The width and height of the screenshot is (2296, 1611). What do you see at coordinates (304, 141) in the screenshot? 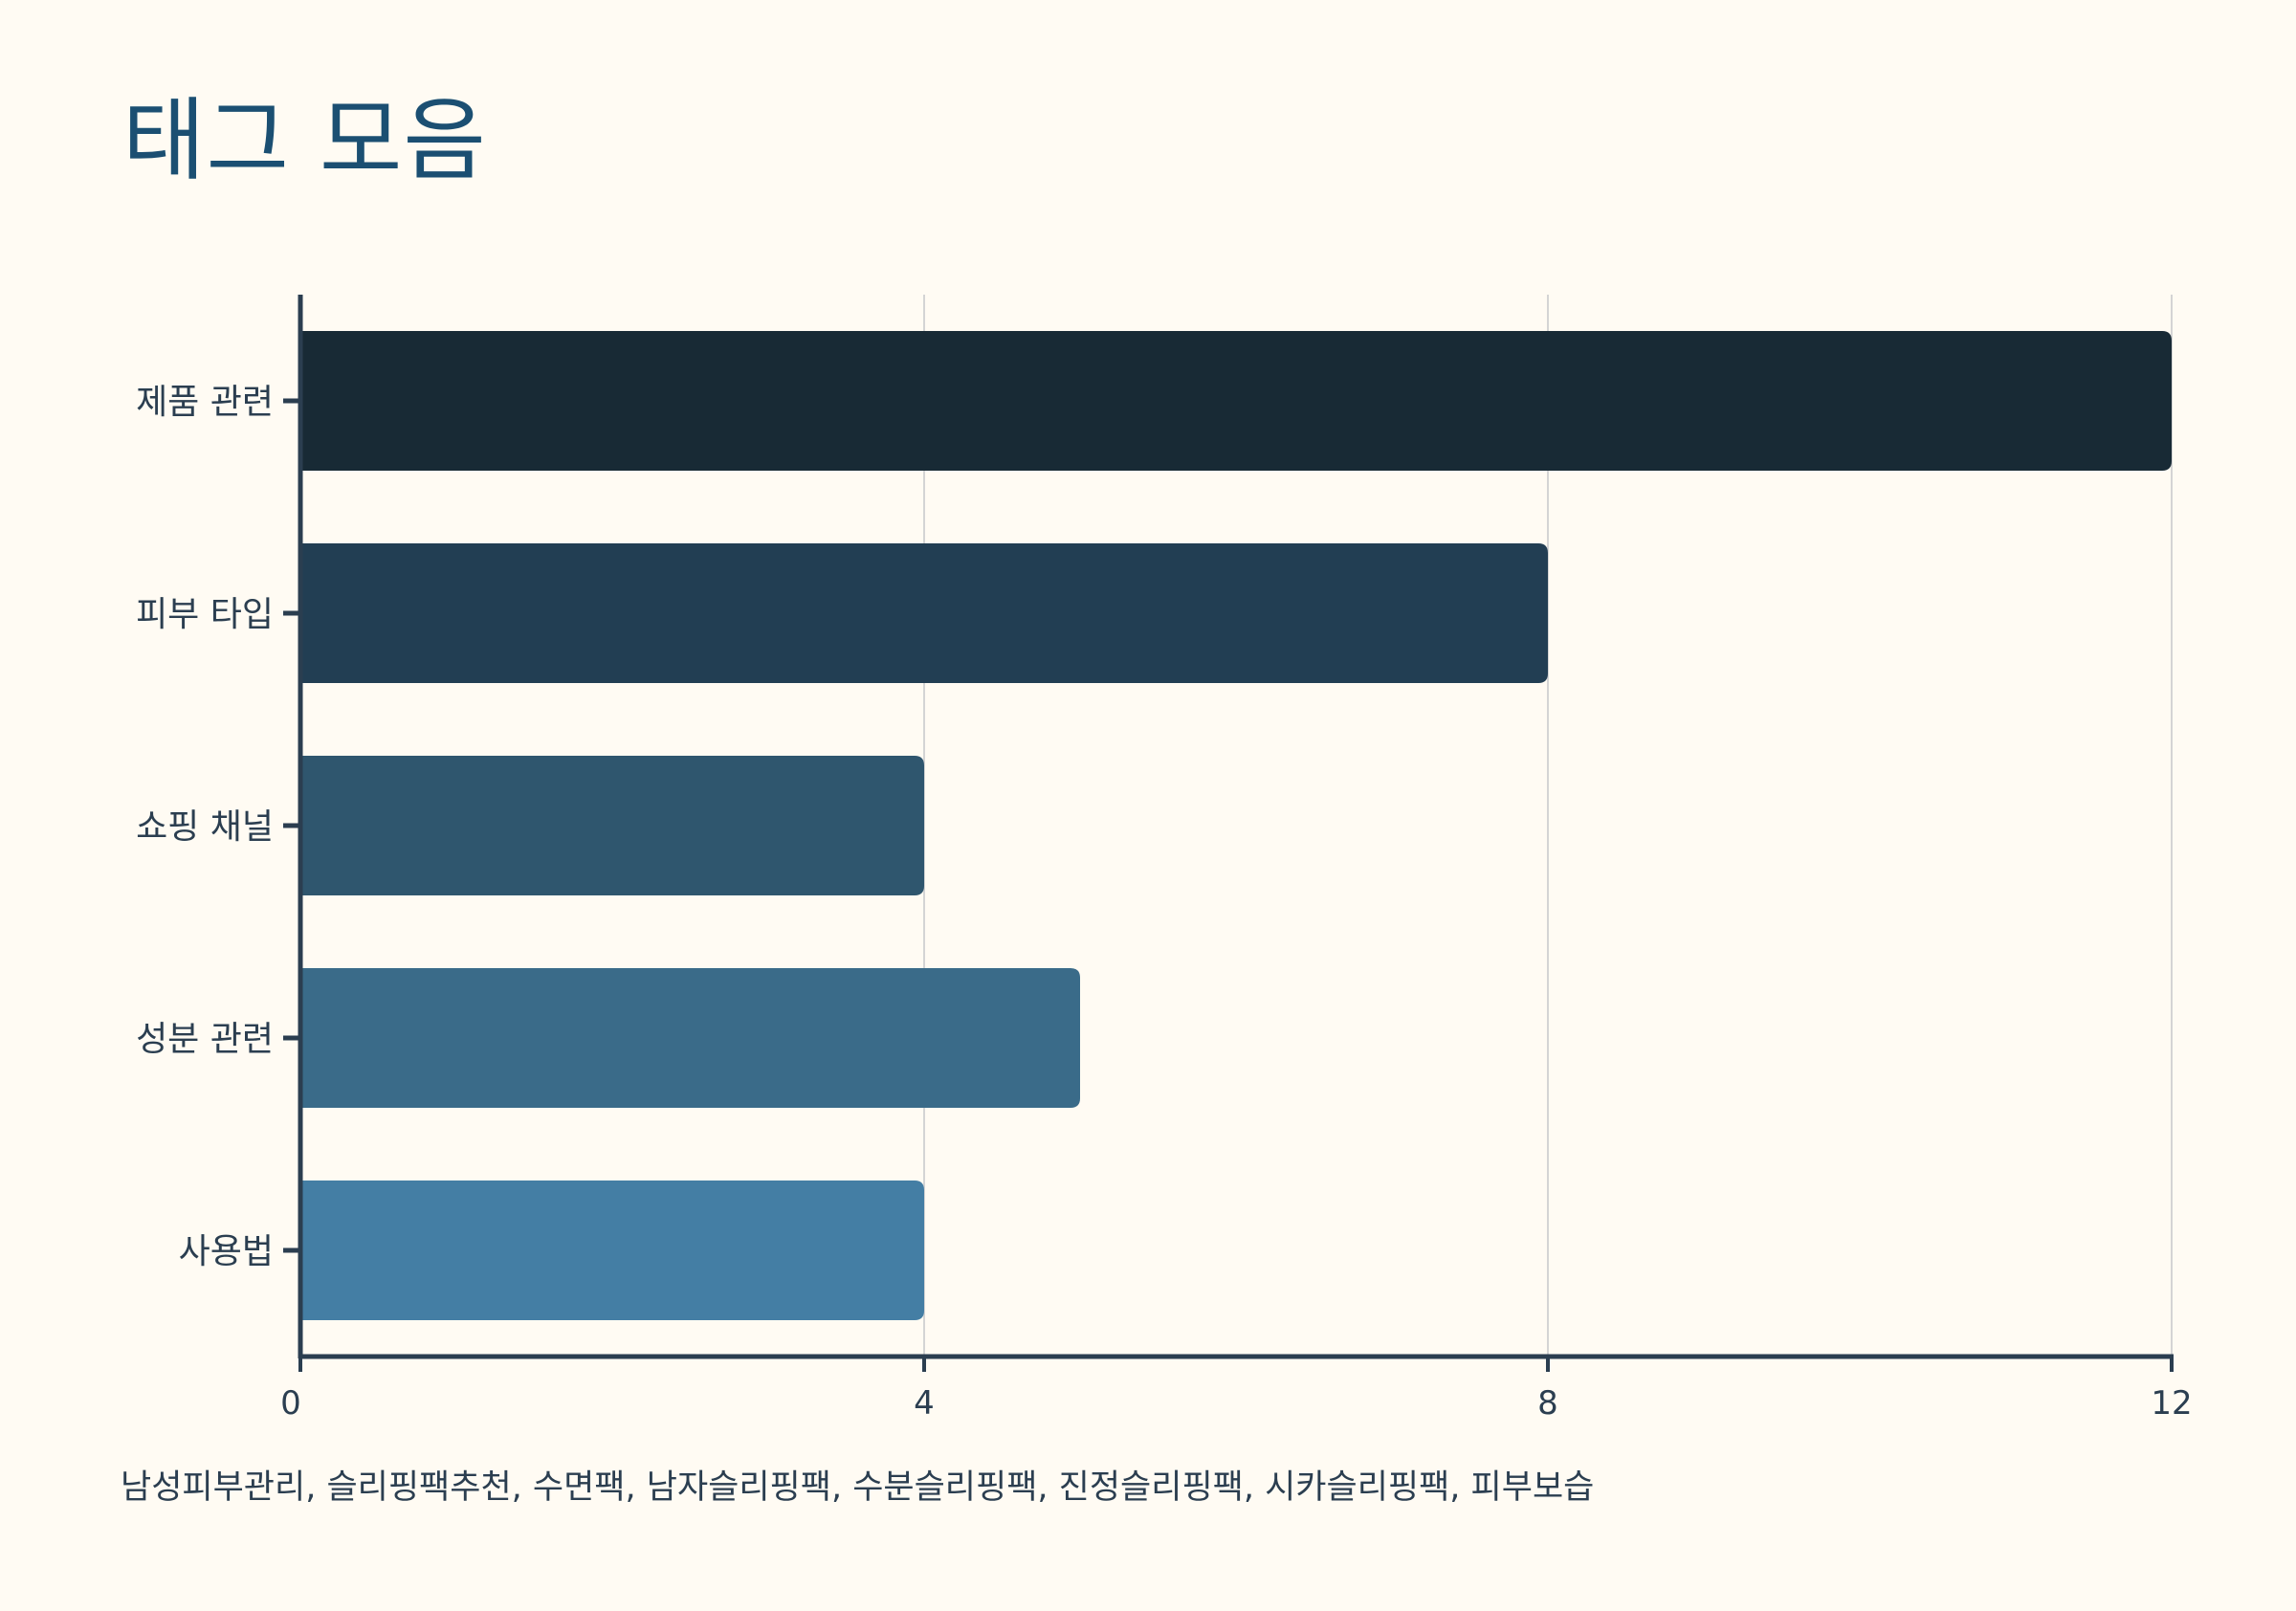
I see `chart-title: 태그 모음` at bounding box center [304, 141].